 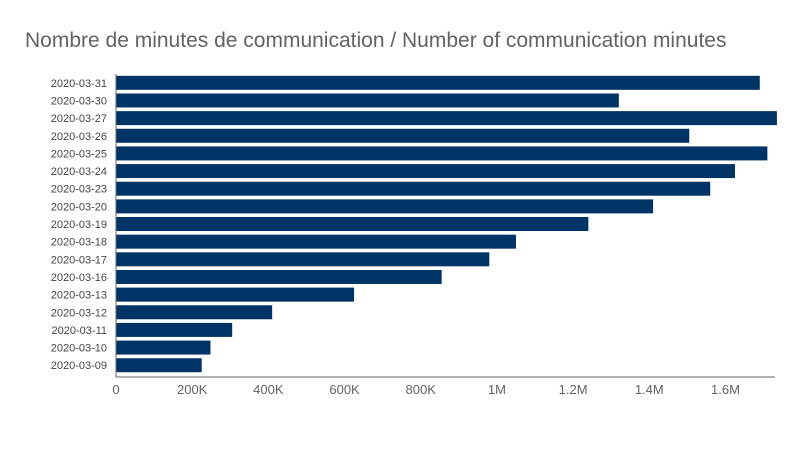 What do you see at coordinates (79, 313) in the screenshot?
I see `category-label: 2020-03-12` at bounding box center [79, 313].